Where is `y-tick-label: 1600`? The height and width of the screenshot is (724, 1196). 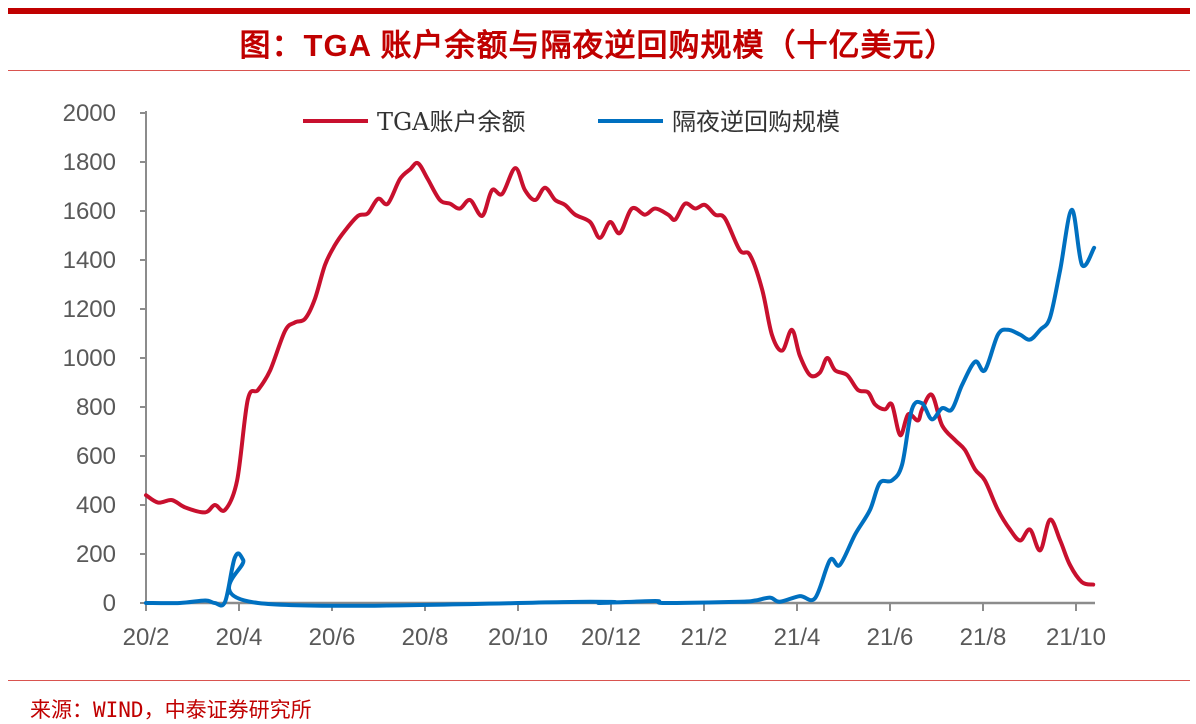 y-tick-label: 1600 is located at coordinates (89, 211).